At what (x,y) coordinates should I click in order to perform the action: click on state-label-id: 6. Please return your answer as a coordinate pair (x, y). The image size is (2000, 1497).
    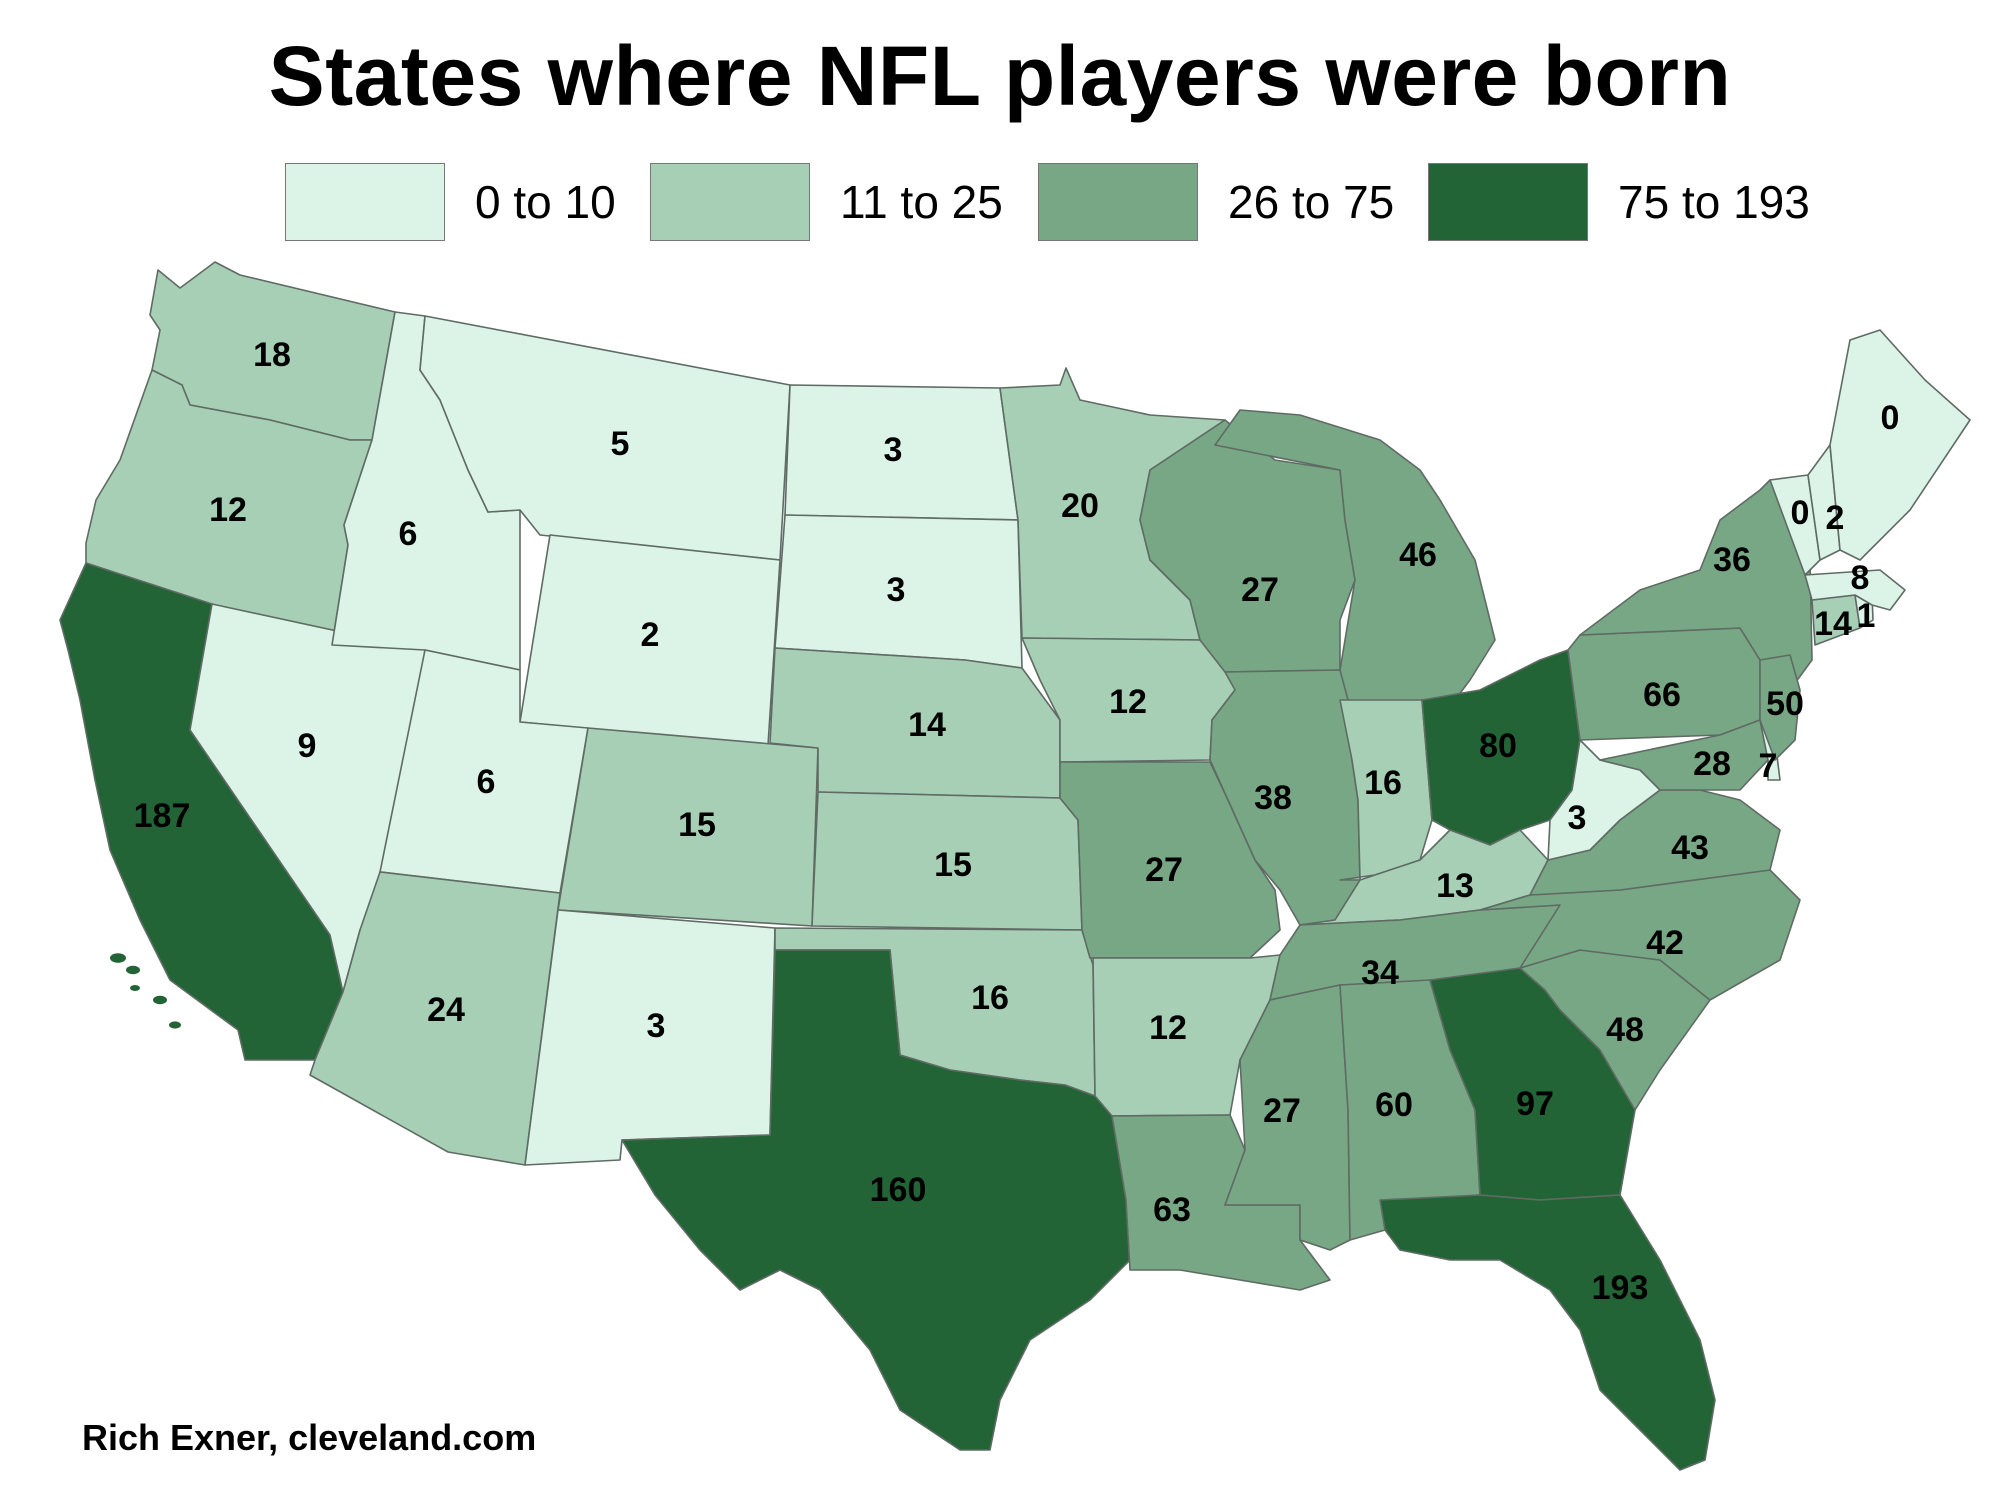
    Looking at the image, I should click on (408, 534).